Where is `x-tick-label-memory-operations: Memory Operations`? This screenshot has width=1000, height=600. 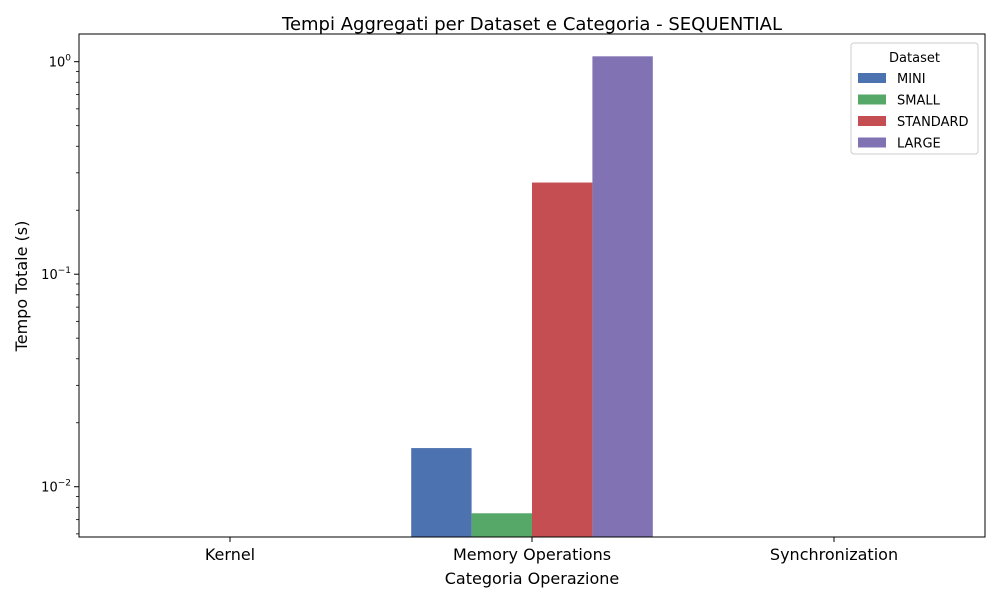 x-tick-label-memory-operations: Memory Operations is located at coordinates (532, 554).